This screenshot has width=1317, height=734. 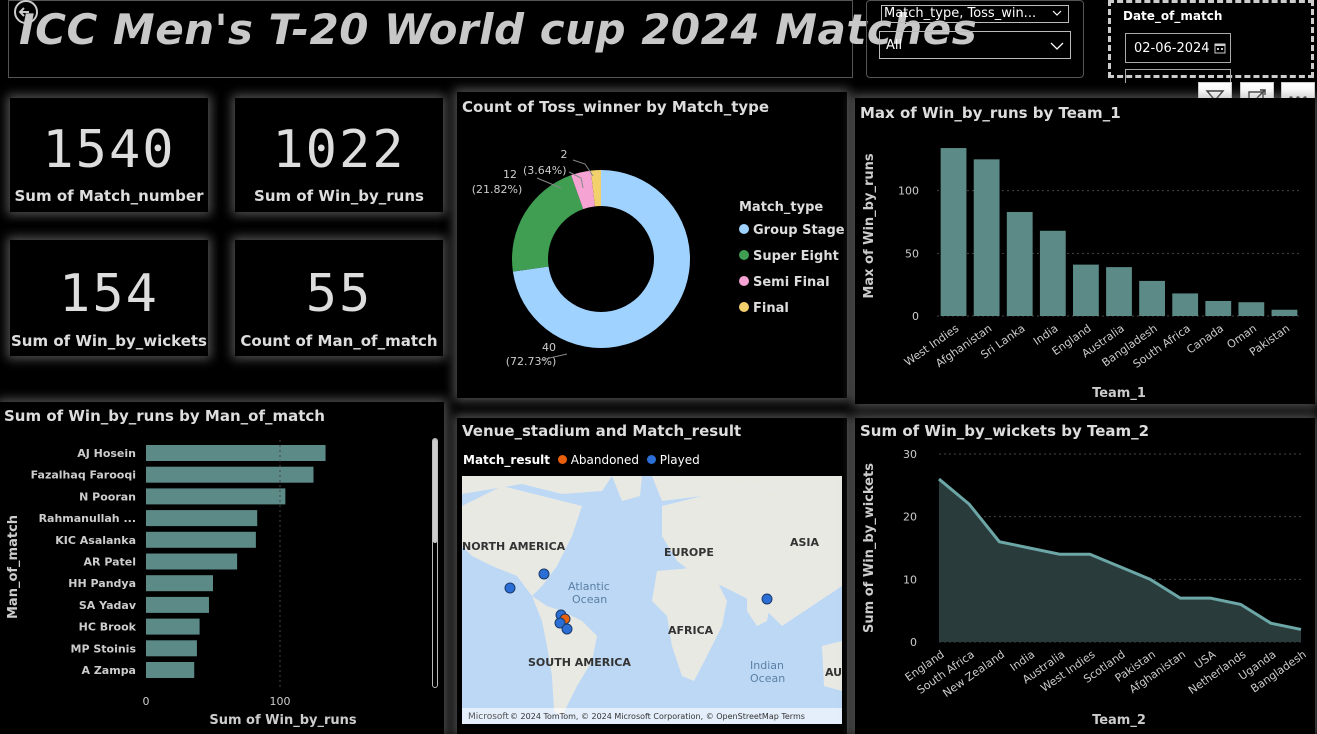 I want to click on y-tick-label: AR Patel, so click(x=110, y=562).